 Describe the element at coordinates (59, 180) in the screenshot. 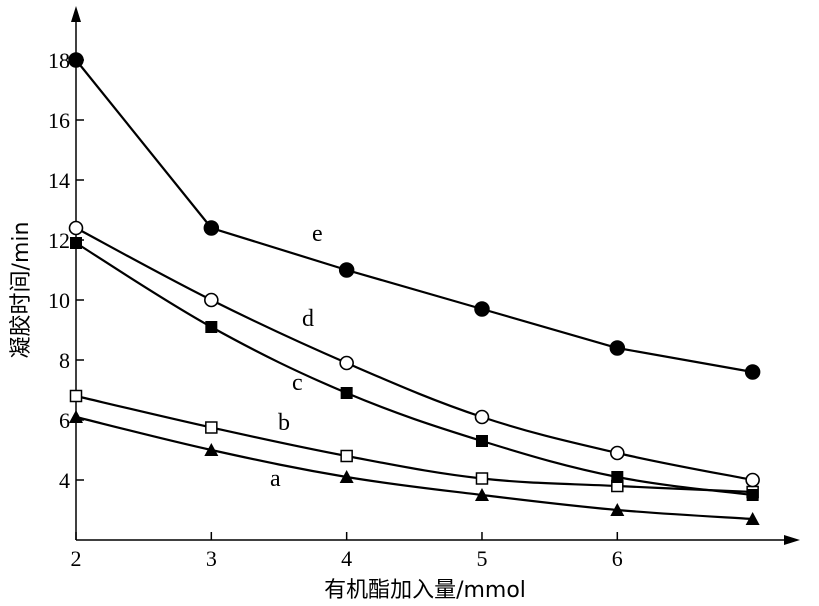

I see `y-tick-label: 14` at that location.